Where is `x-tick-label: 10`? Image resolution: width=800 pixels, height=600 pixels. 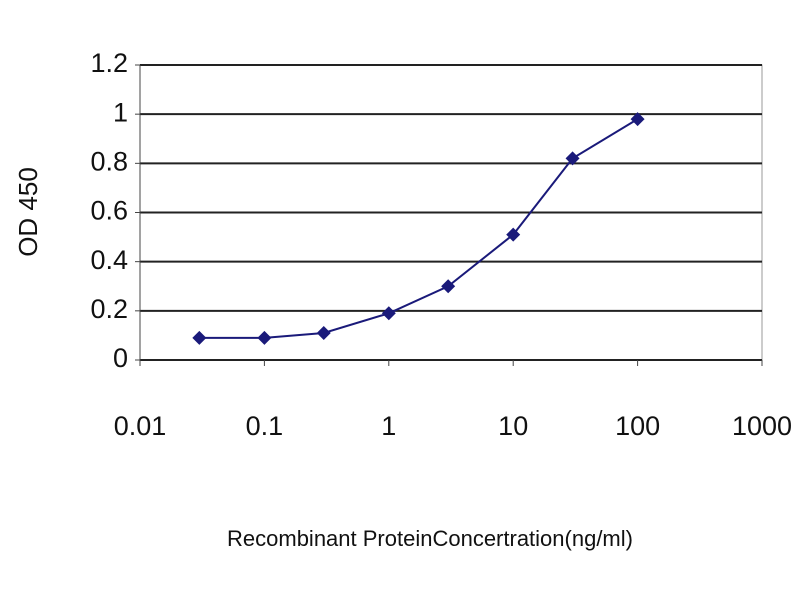 x-tick-label: 10 is located at coordinates (513, 426).